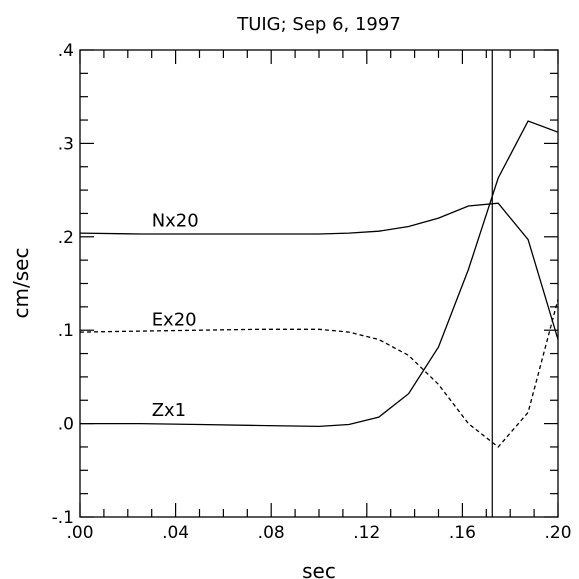 The height and width of the screenshot is (579, 579). I want to click on x-tick-label: .12, so click(366, 533).